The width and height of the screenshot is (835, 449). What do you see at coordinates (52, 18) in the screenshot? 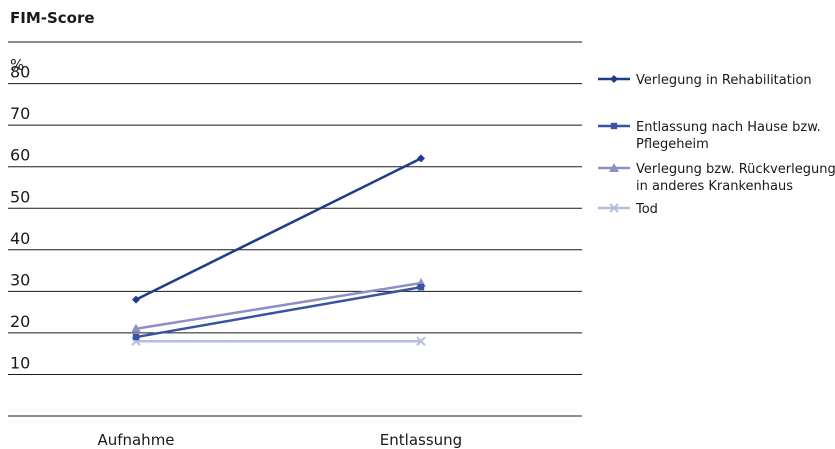
I see `chart-title: FIM-Score` at bounding box center [52, 18].